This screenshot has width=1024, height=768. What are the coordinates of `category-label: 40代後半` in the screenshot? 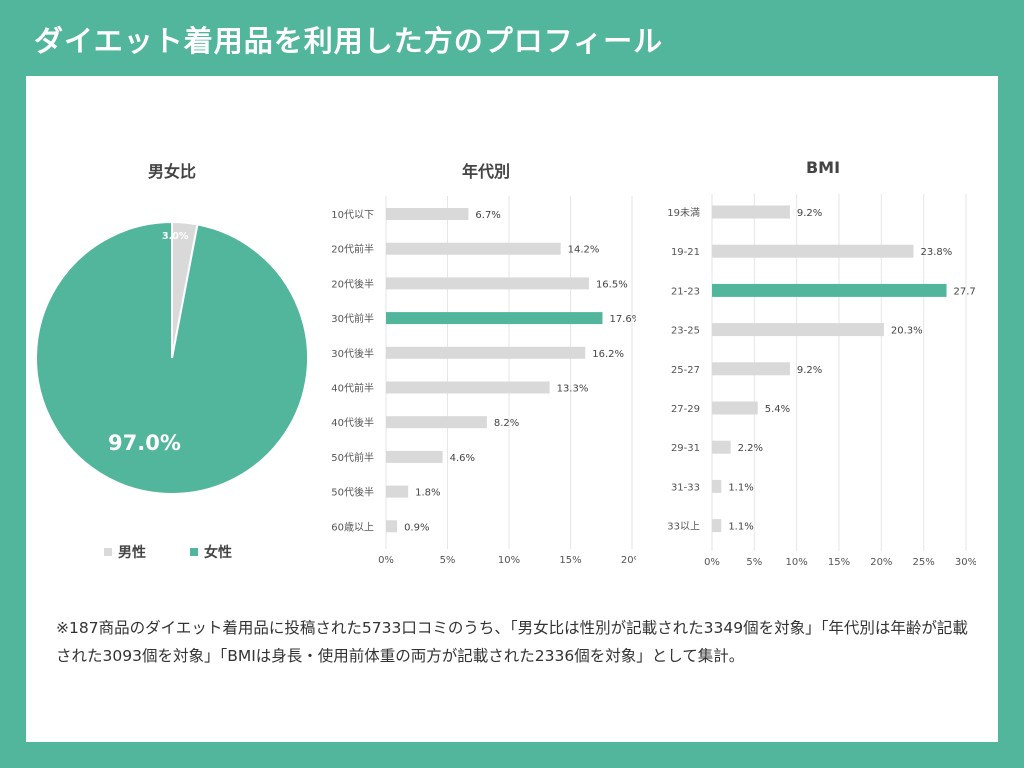 It's located at (352, 422).